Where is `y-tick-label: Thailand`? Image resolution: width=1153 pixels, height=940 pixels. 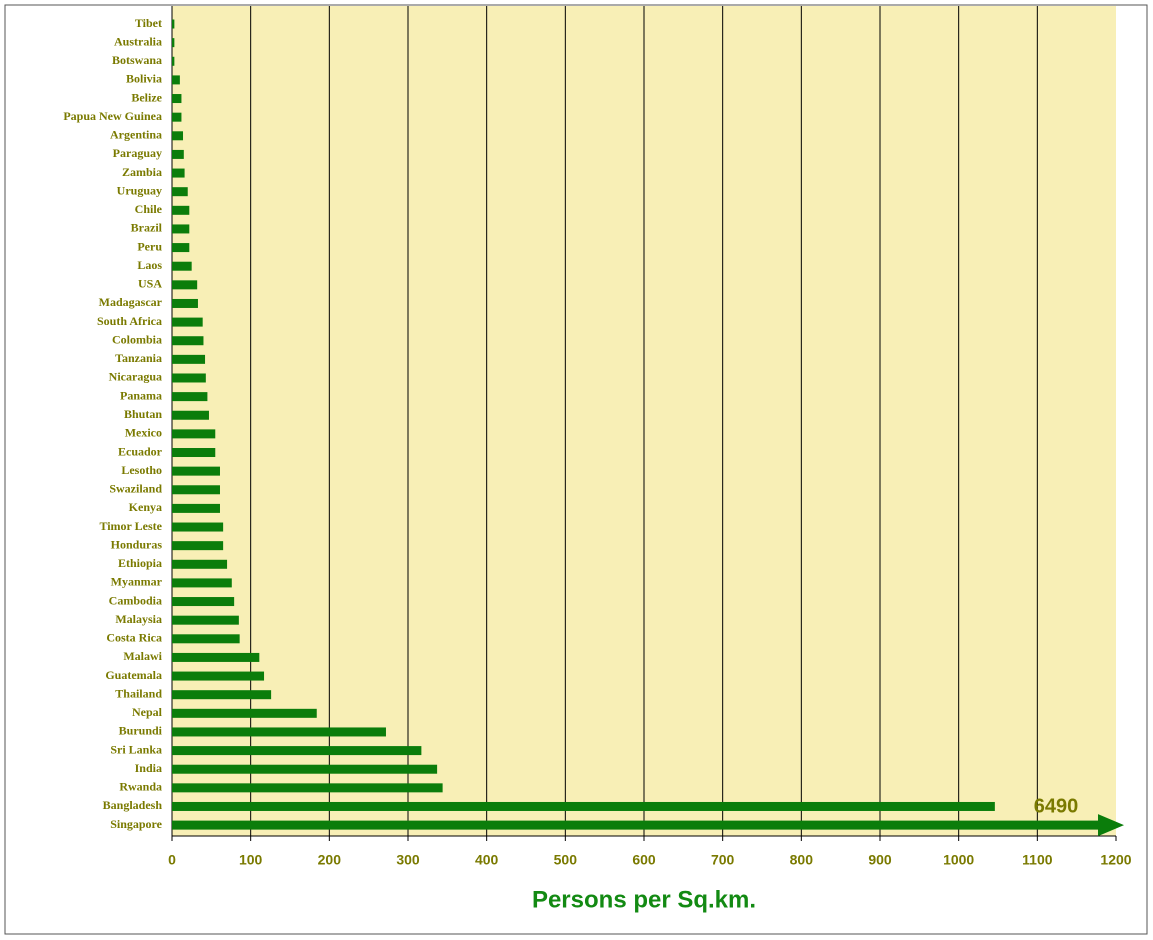
y-tick-label: Thailand is located at coordinates (138, 693).